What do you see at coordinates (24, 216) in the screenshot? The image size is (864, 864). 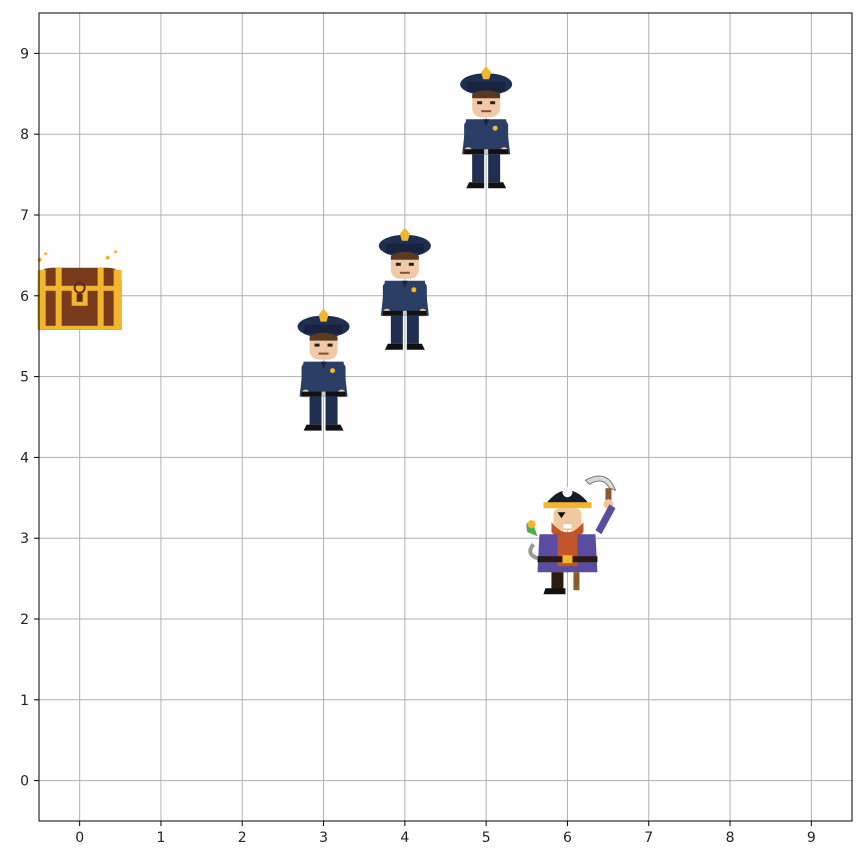 I see `y-tick-label: 7` at bounding box center [24, 216].